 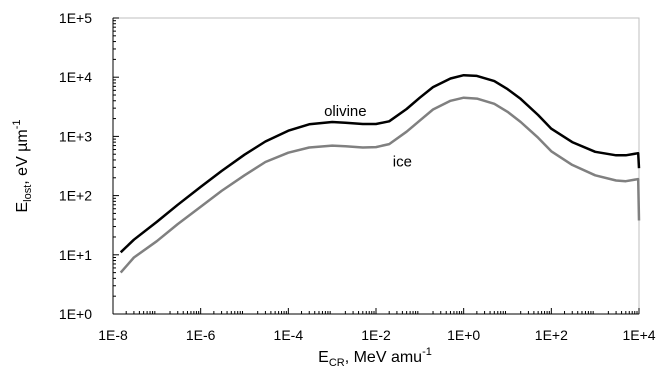 What do you see at coordinates (75, 166) in the screenshot?
I see `y-tick-labels: 1E+0 1E+1 1E+2 1E+3 1E+4 1E+5` at bounding box center [75, 166].